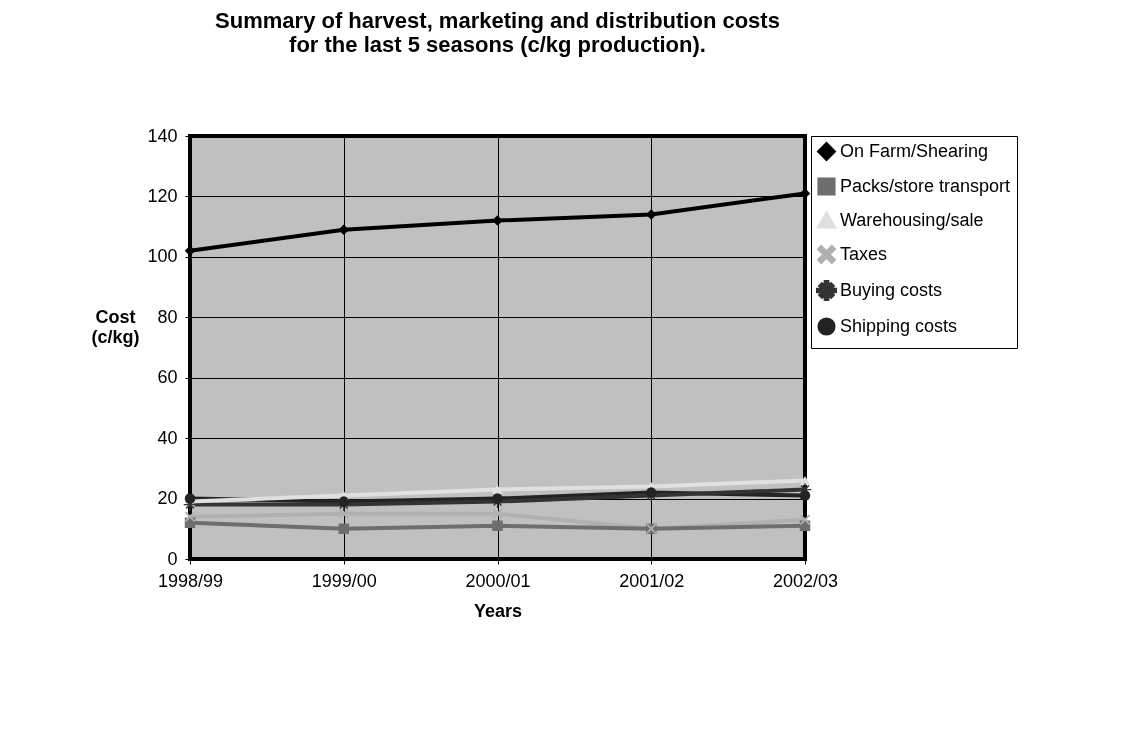 Image resolution: width=1130 pixels, height=731 pixels. What do you see at coordinates (115, 326) in the screenshot?
I see `y-axis-title: Cost (c/kg)` at bounding box center [115, 326].